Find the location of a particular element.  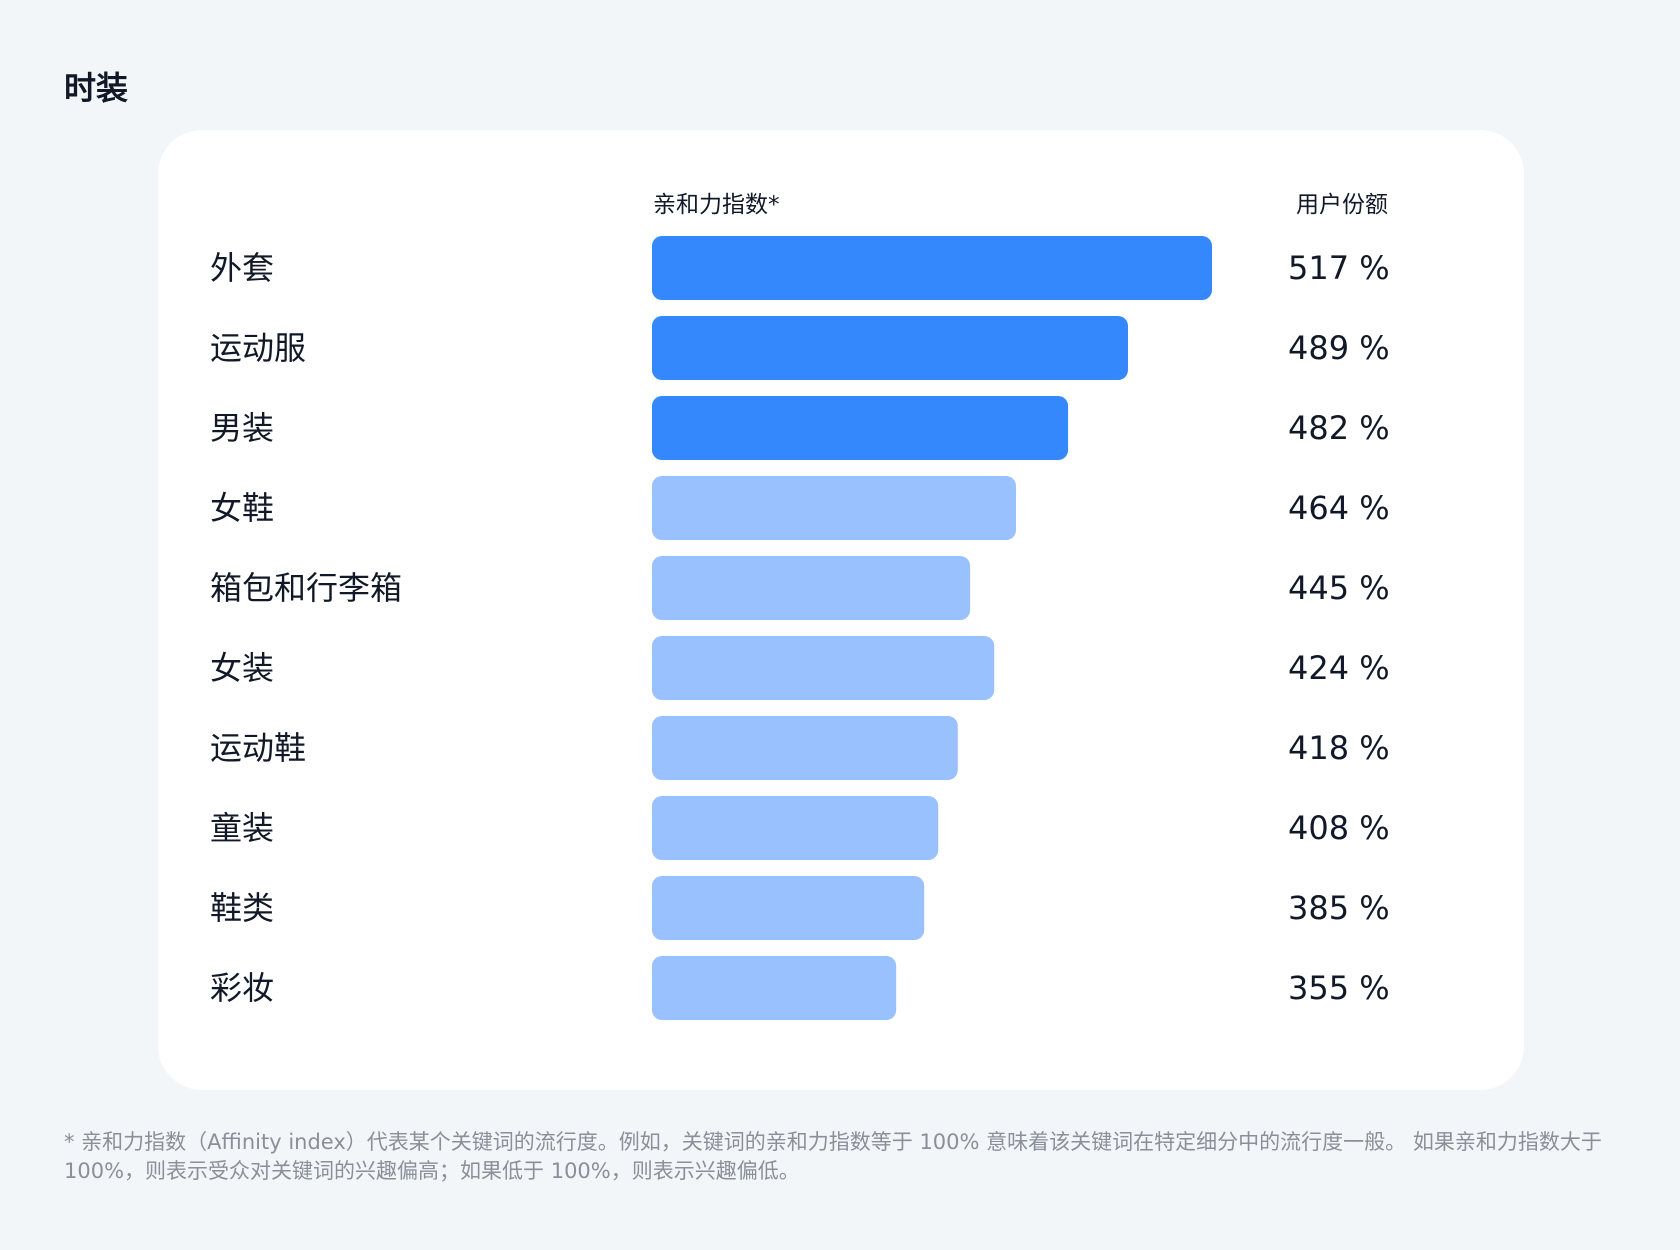

chart-row: 男装 482 % is located at coordinates (800, 428).